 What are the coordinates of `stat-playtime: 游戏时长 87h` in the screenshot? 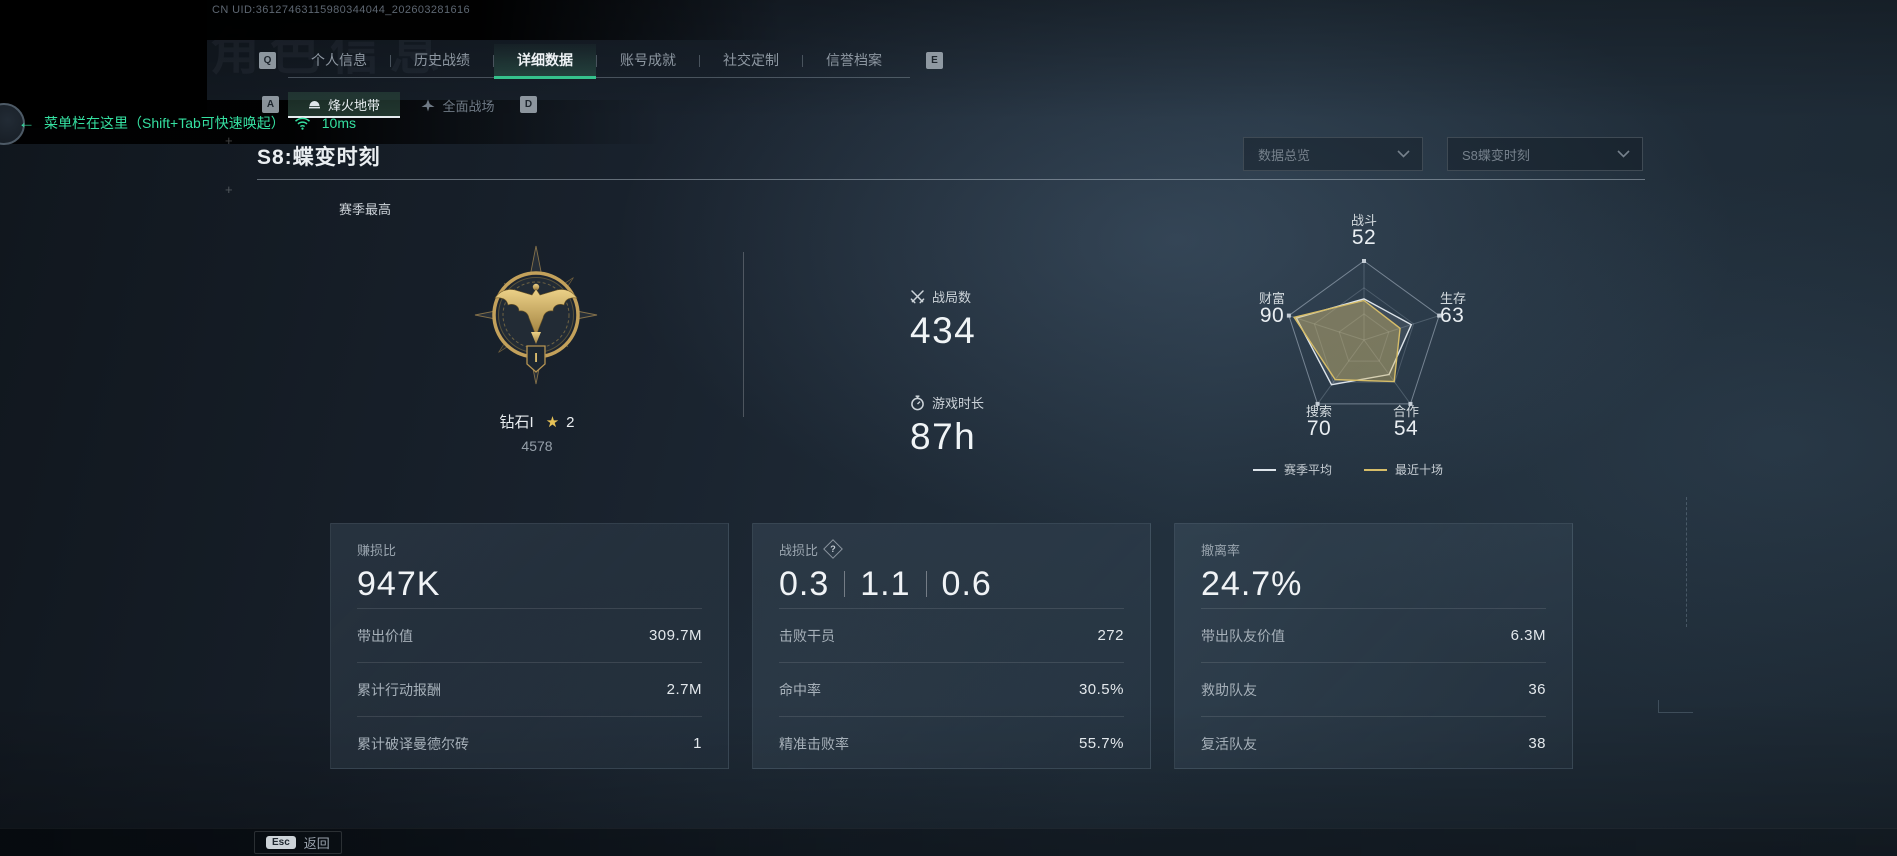 It's located at (947, 425).